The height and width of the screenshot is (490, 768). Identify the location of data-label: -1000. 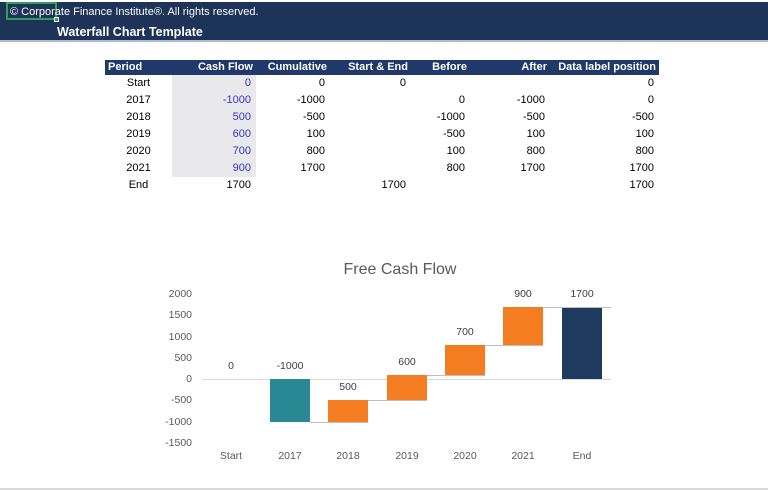
(290, 366).